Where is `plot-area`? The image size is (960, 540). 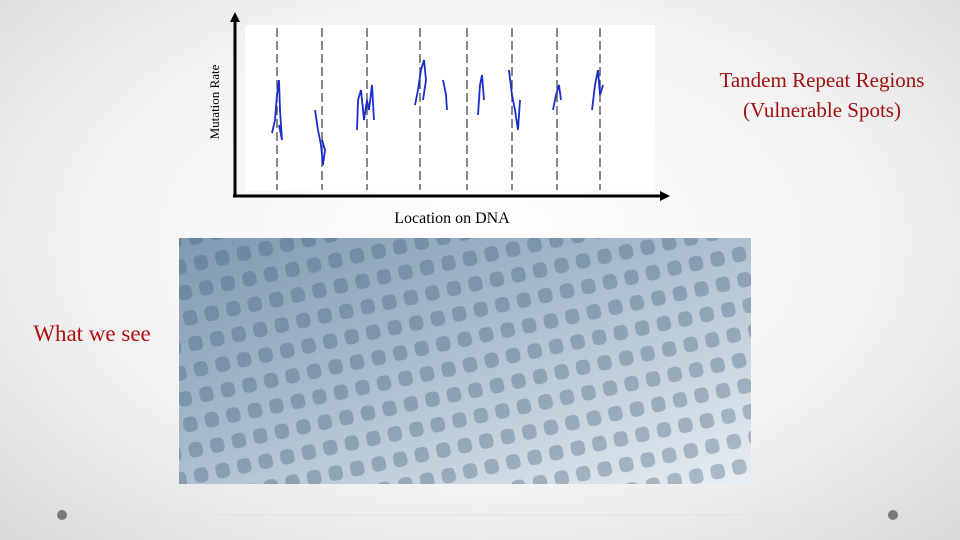
plot-area is located at coordinates (450, 108).